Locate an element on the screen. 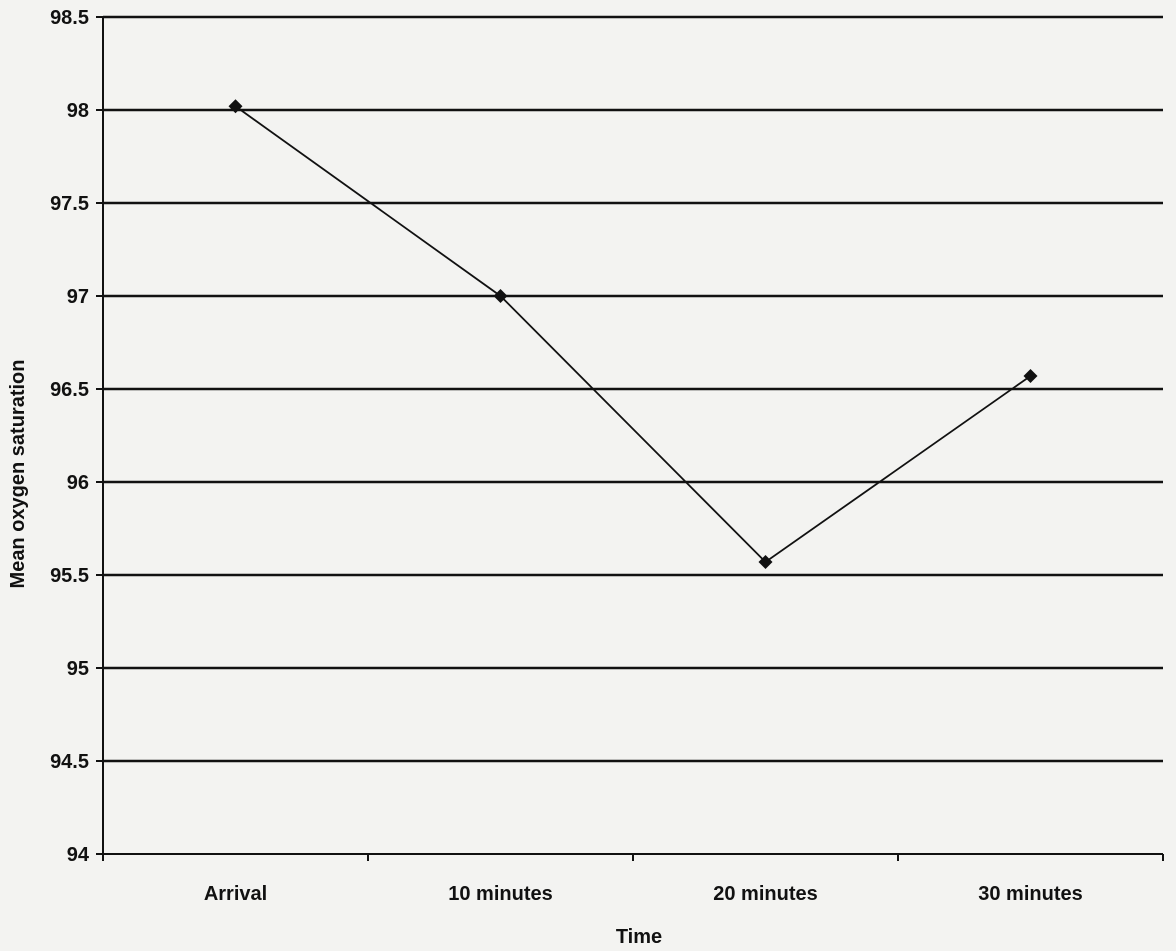 The height and width of the screenshot is (951, 1176). y-tick-label: 94.5 is located at coordinates (69, 762).